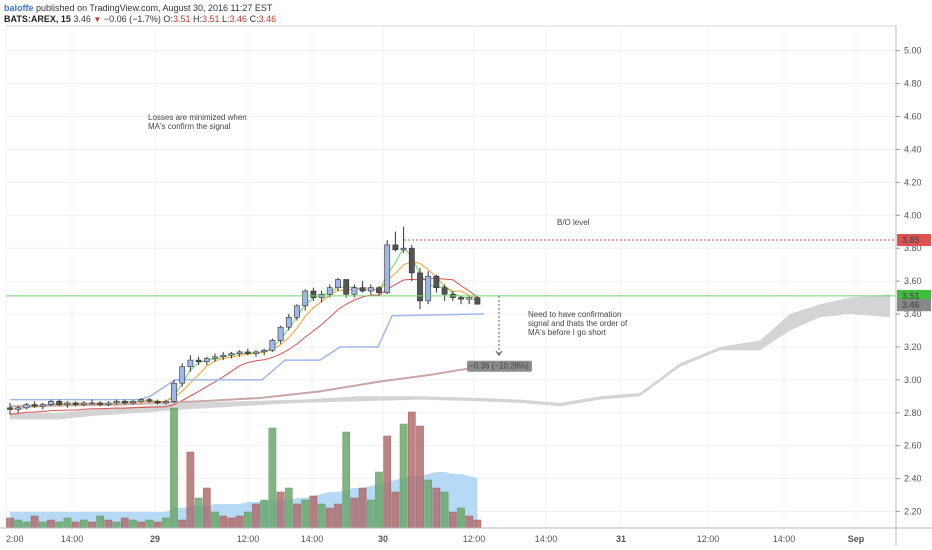 Image resolution: width=932 pixels, height=550 pixels. Describe the element at coordinates (578, 323) in the screenshot. I see `annotation-text: signal and thats the order of` at that location.